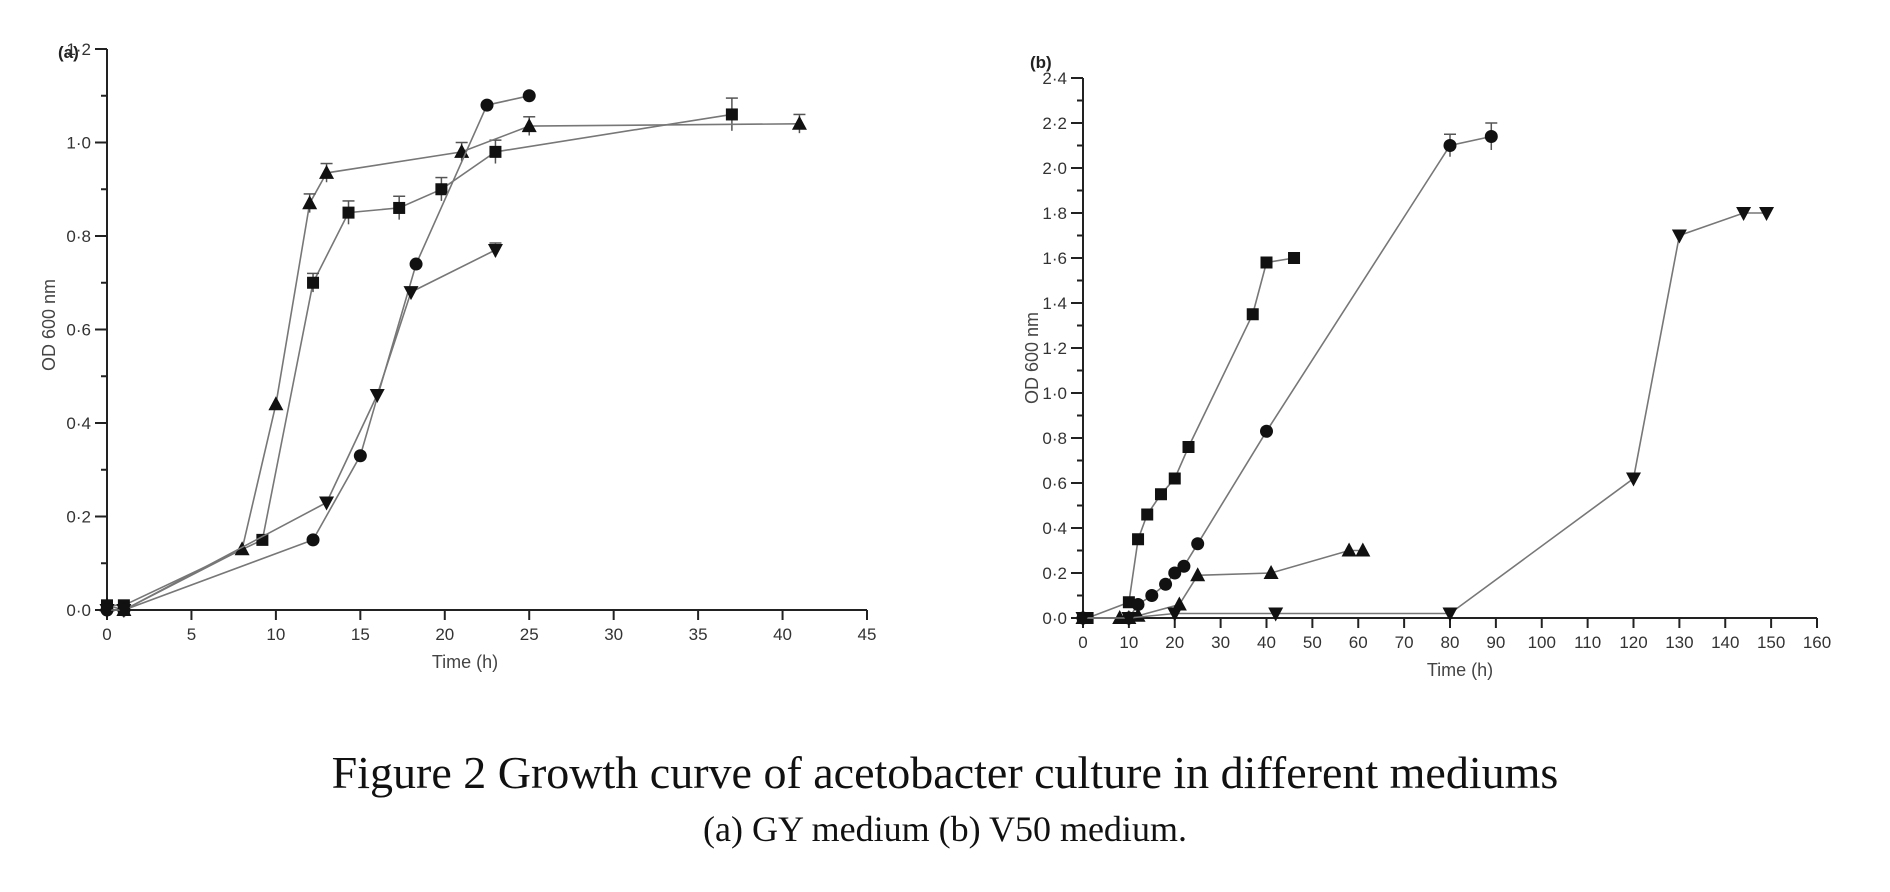 The width and height of the screenshot is (1890, 892). What do you see at coordinates (1054, 528) in the screenshot?
I see `chart-b-y-tick-label: 0·4` at bounding box center [1054, 528].